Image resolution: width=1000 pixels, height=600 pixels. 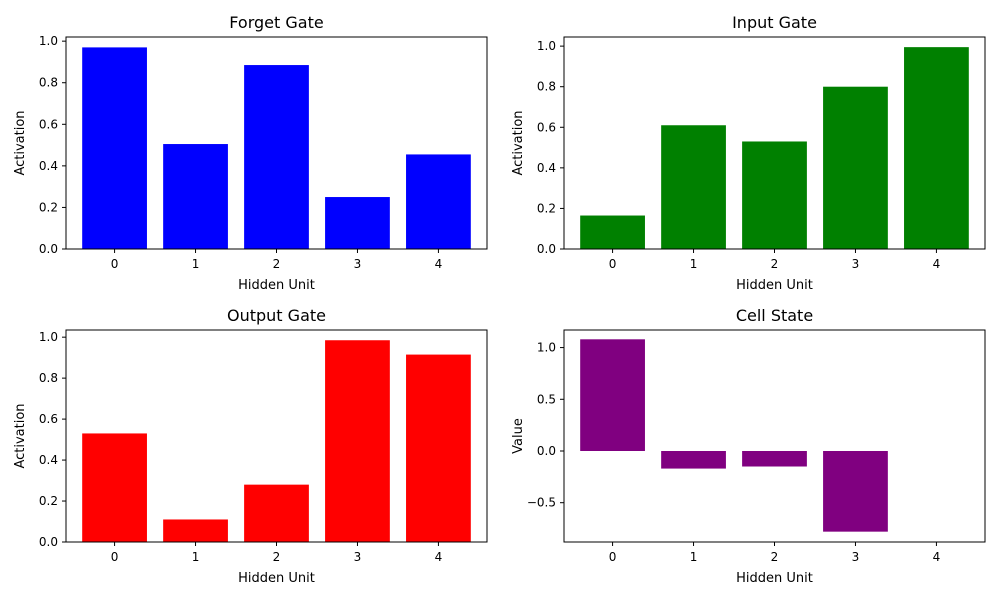 What do you see at coordinates (774, 315) in the screenshot?
I see `subplot-title: Cell State` at bounding box center [774, 315].